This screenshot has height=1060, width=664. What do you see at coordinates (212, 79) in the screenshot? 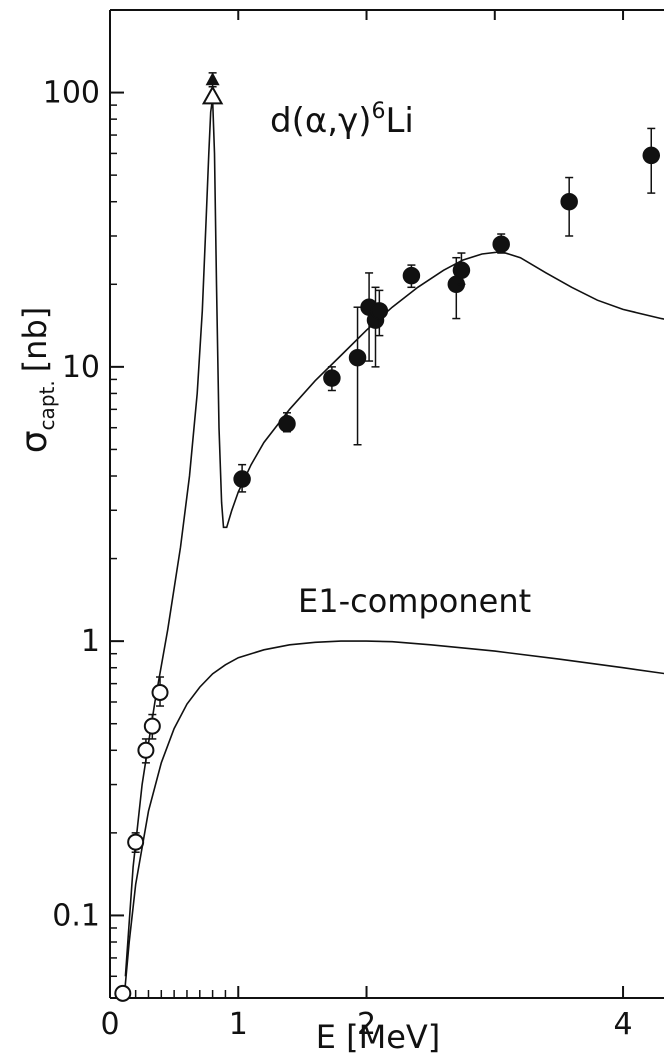
I see `data-point-filled-triangle` at bounding box center [212, 79].